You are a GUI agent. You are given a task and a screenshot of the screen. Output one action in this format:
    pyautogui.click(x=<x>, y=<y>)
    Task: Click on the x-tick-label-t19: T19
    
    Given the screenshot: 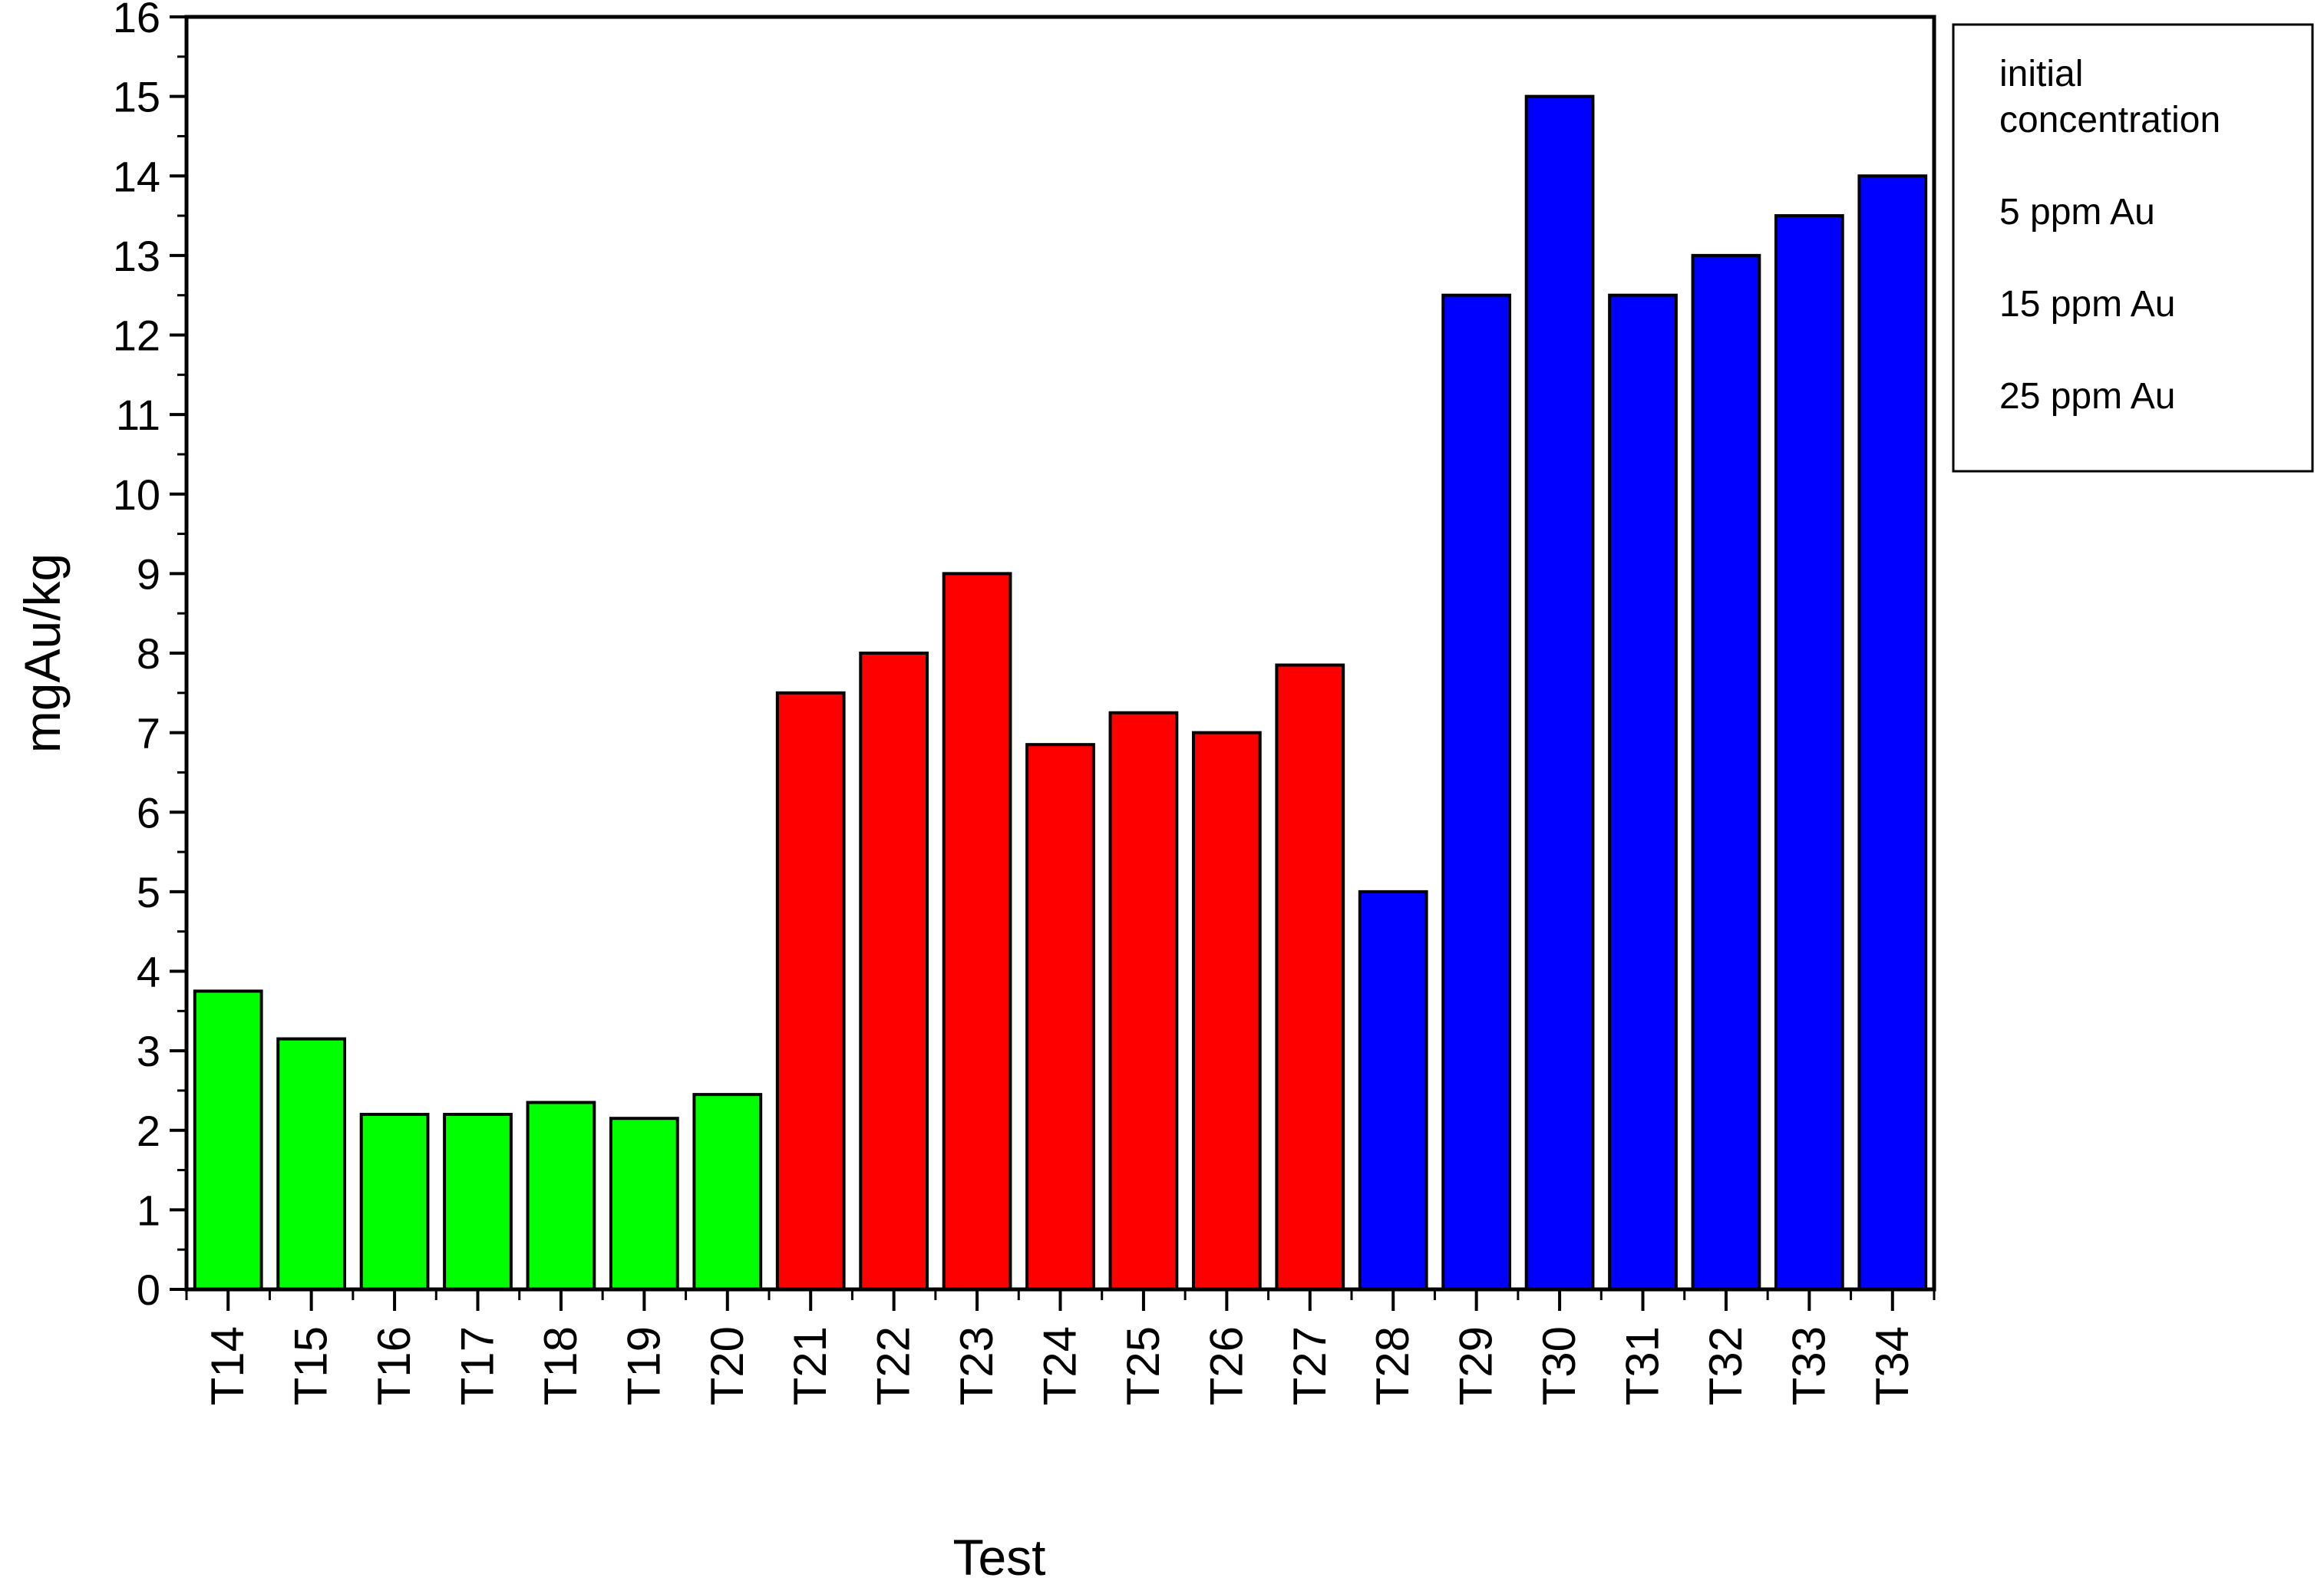 What is the action you would take?
    pyautogui.click(x=643, y=1366)
    